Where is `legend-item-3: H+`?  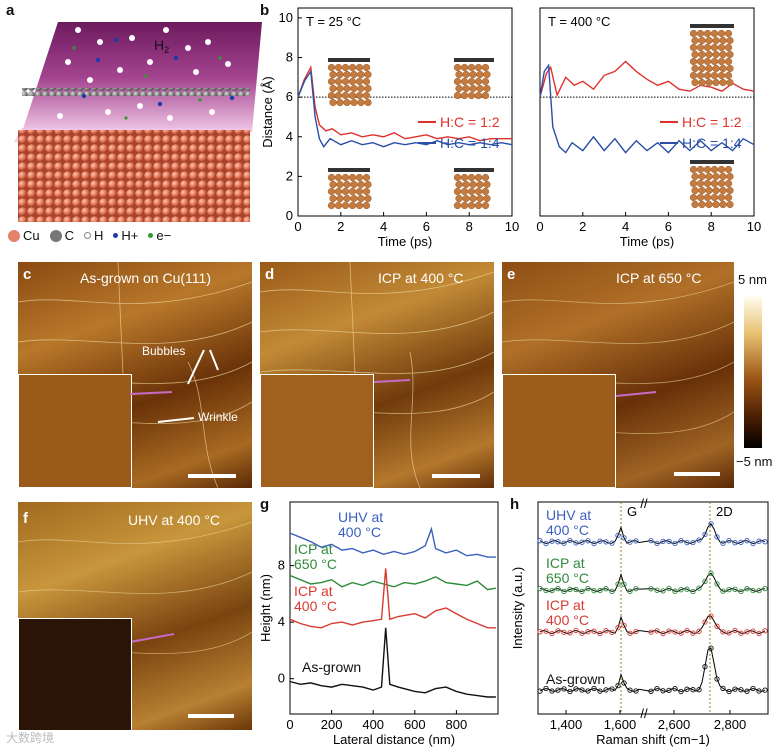
legend-item-3: H+ is located at coordinates (125, 235).